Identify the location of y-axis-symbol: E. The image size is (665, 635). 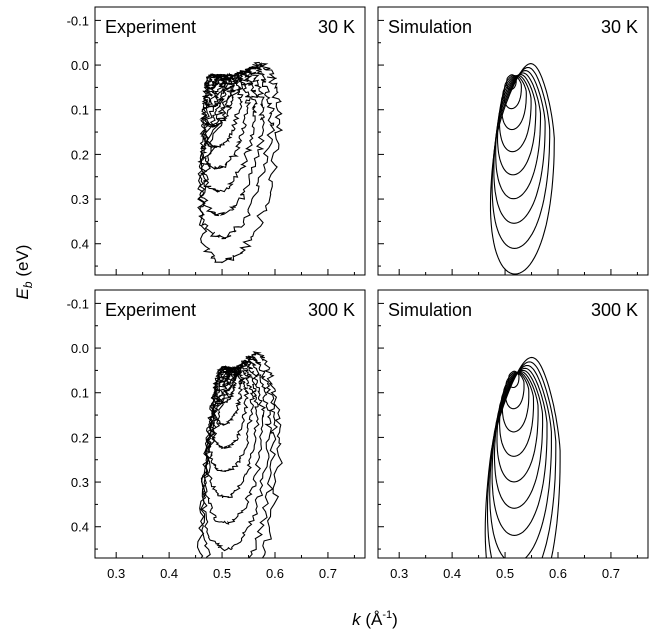
(22, 293).